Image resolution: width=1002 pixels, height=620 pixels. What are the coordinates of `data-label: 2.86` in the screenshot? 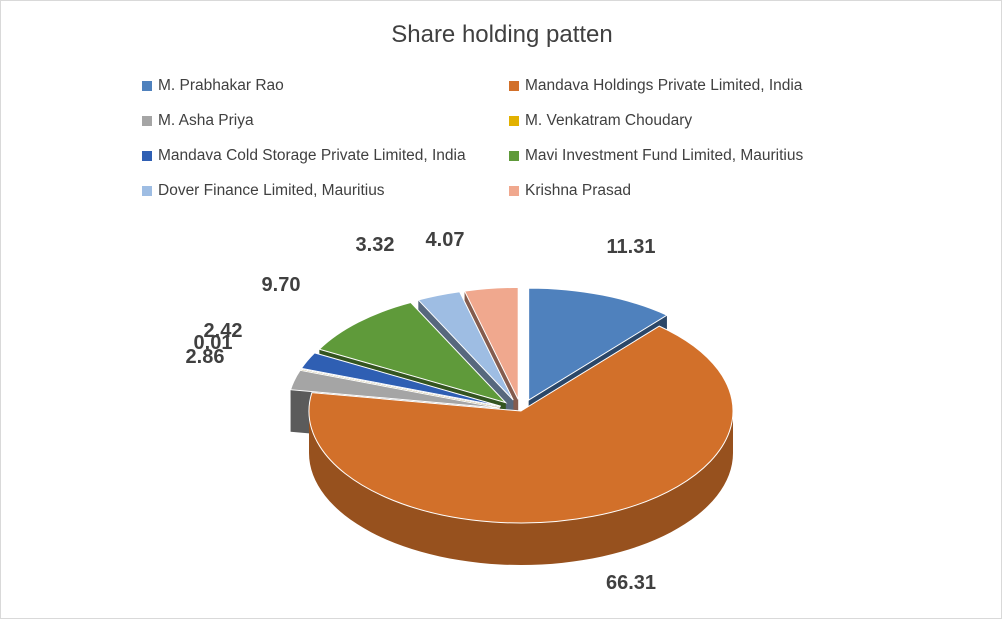 It's located at (205, 357).